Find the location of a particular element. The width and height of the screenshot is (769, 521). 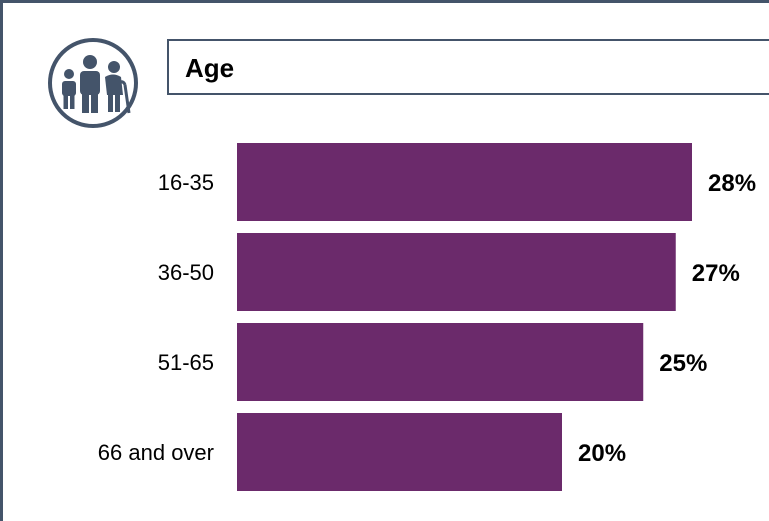

value-label: 25% is located at coordinates (683, 363).